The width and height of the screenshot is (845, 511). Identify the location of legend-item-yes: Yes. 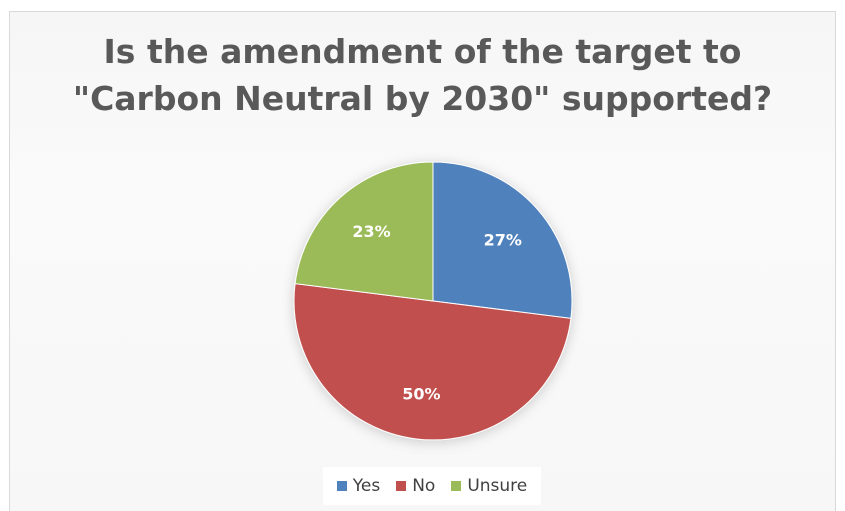
(358, 486).